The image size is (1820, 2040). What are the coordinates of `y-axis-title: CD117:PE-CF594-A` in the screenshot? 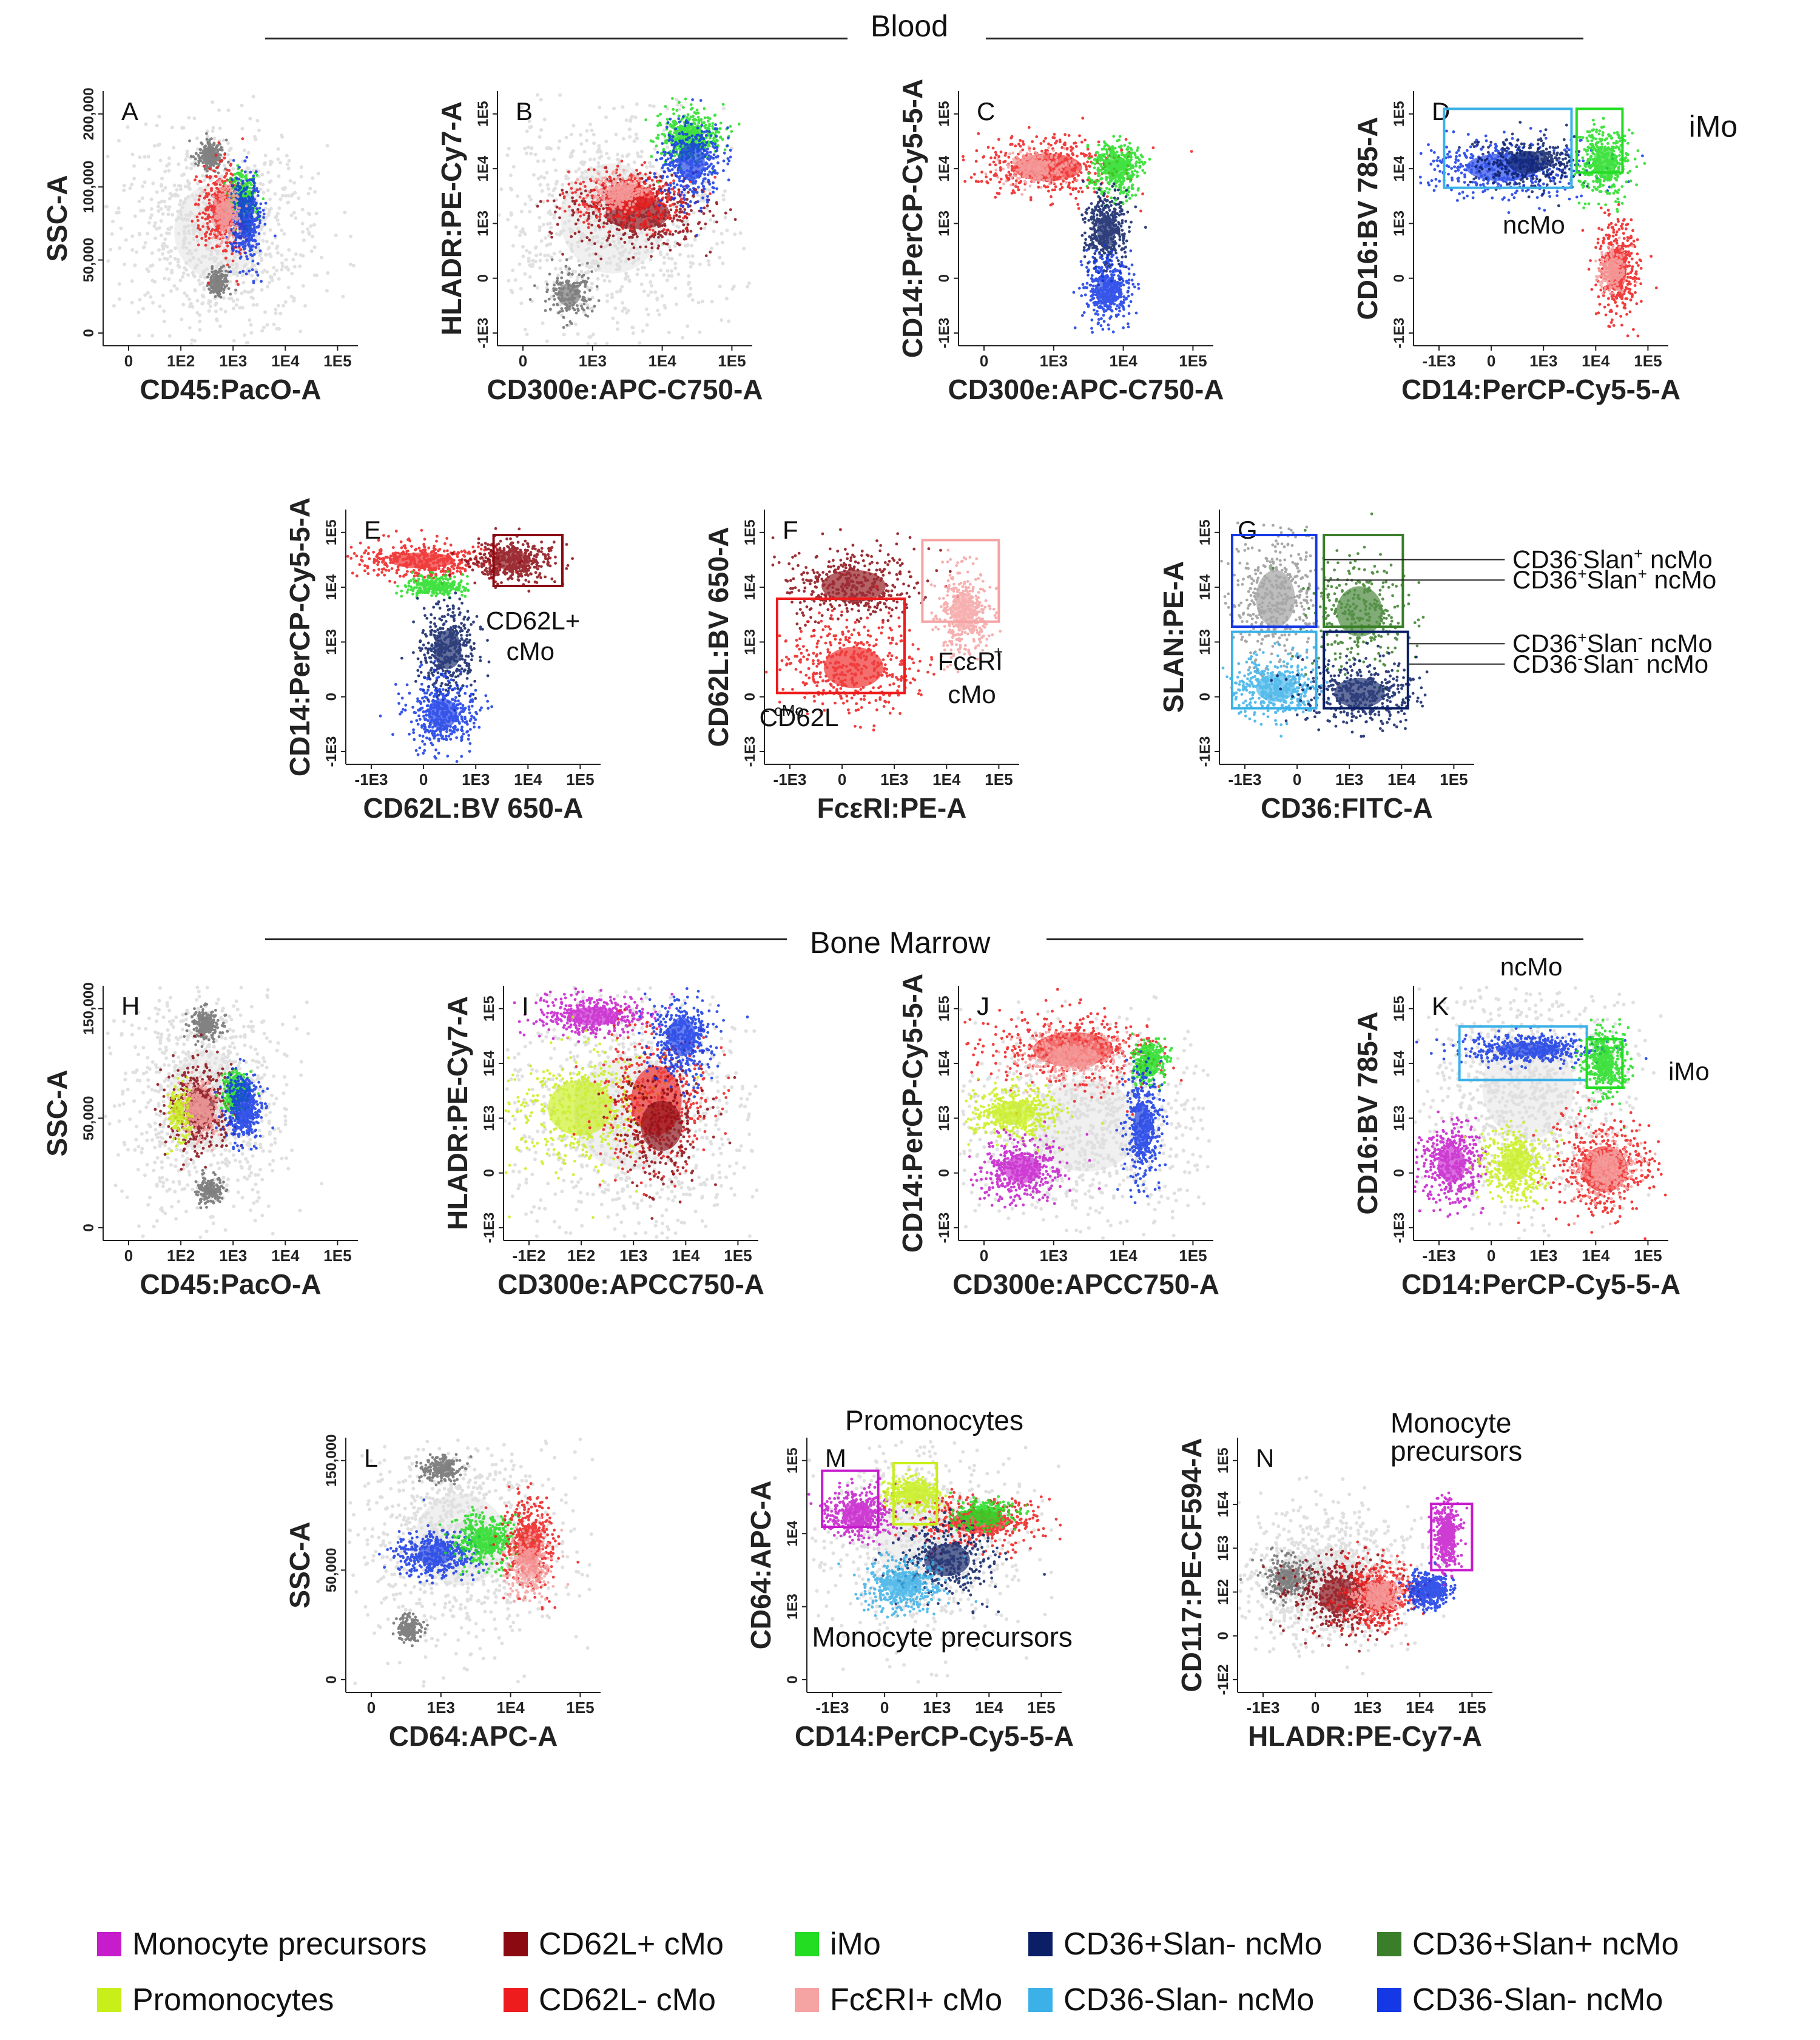 It's located at (1191, 1565).